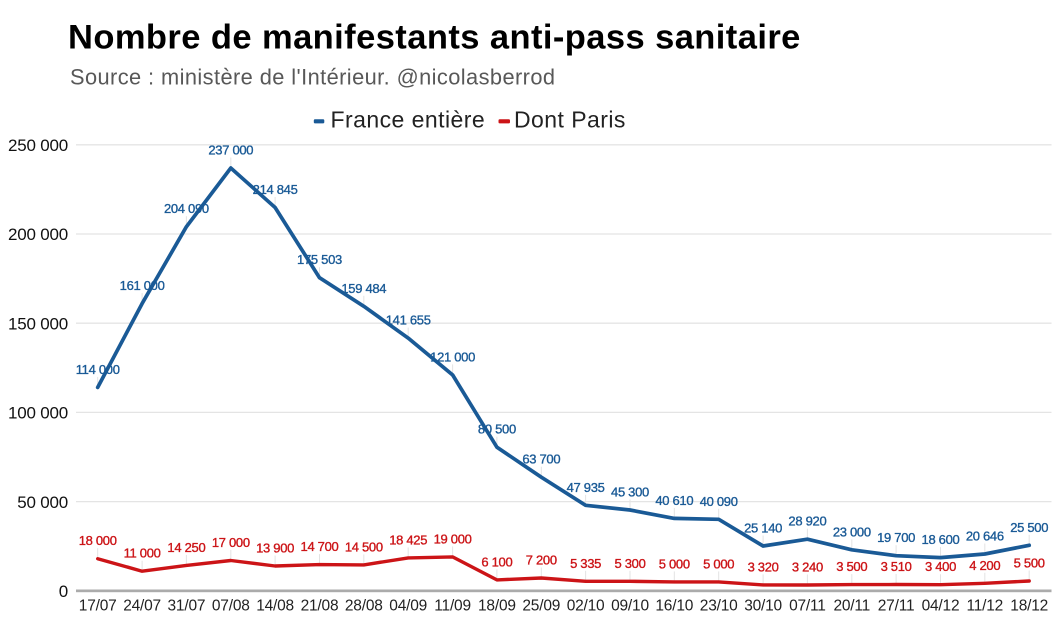 The width and height of the screenshot is (1058, 644). What do you see at coordinates (586, 487) in the screenshot?
I see `svg-text: 47 935` at bounding box center [586, 487].